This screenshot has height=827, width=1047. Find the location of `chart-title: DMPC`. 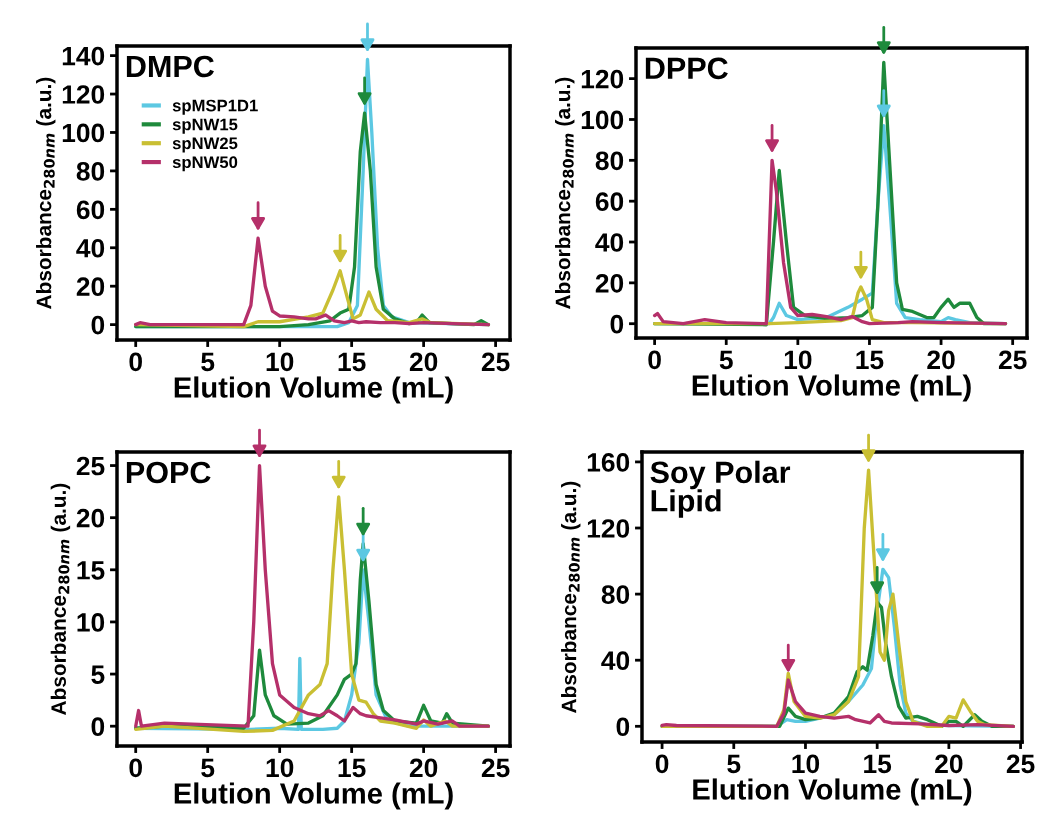

chart-title: DMPC is located at coordinates (170, 66).